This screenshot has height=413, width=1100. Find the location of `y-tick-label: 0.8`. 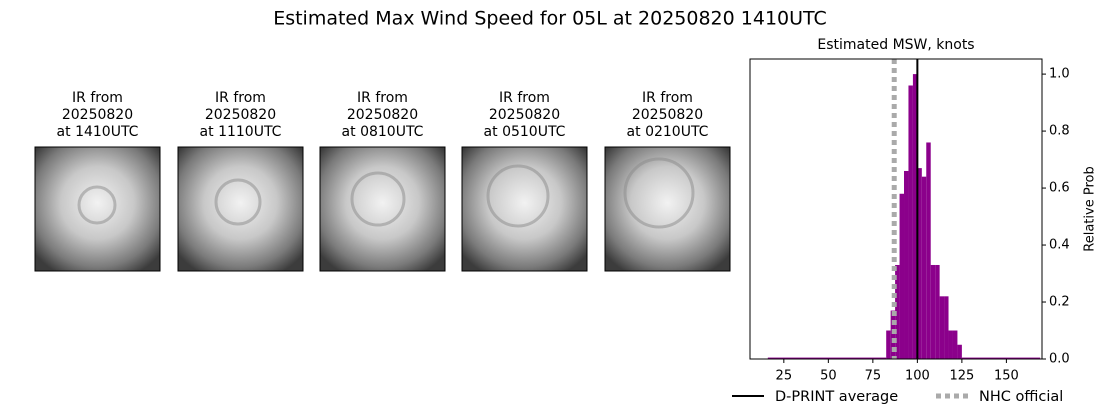

y-tick-label: 0.8 is located at coordinates (1059, 131).